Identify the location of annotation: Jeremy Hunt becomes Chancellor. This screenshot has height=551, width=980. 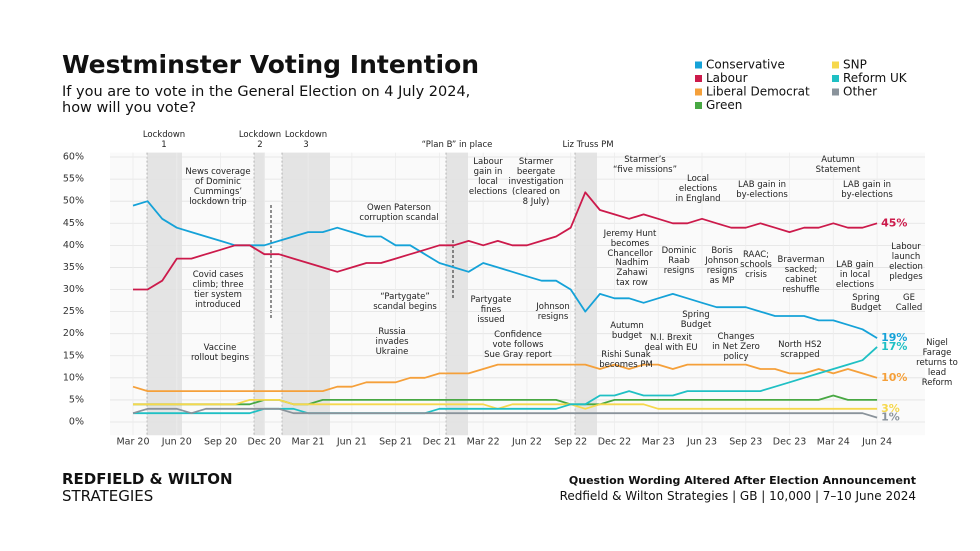
(630, 244).